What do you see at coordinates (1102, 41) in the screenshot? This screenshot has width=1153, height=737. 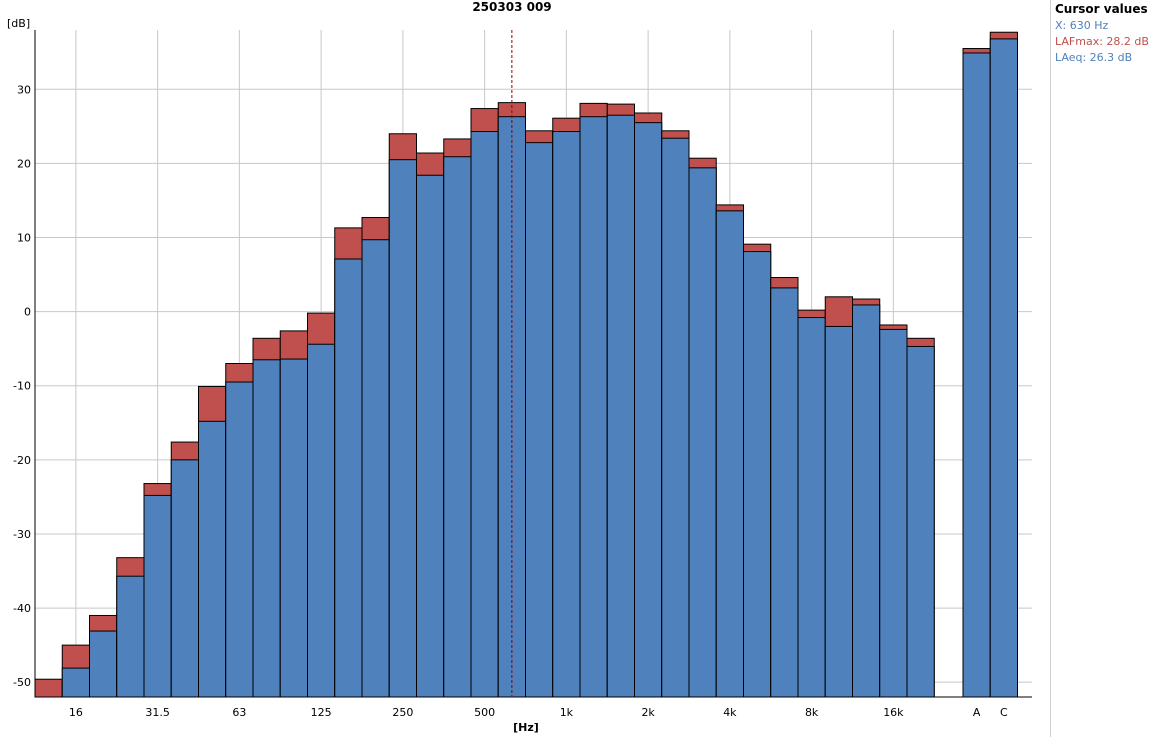 I see `cursor-lafmax-value: LAFmax: 28.2 dB` at bounding box center [1102, 41].